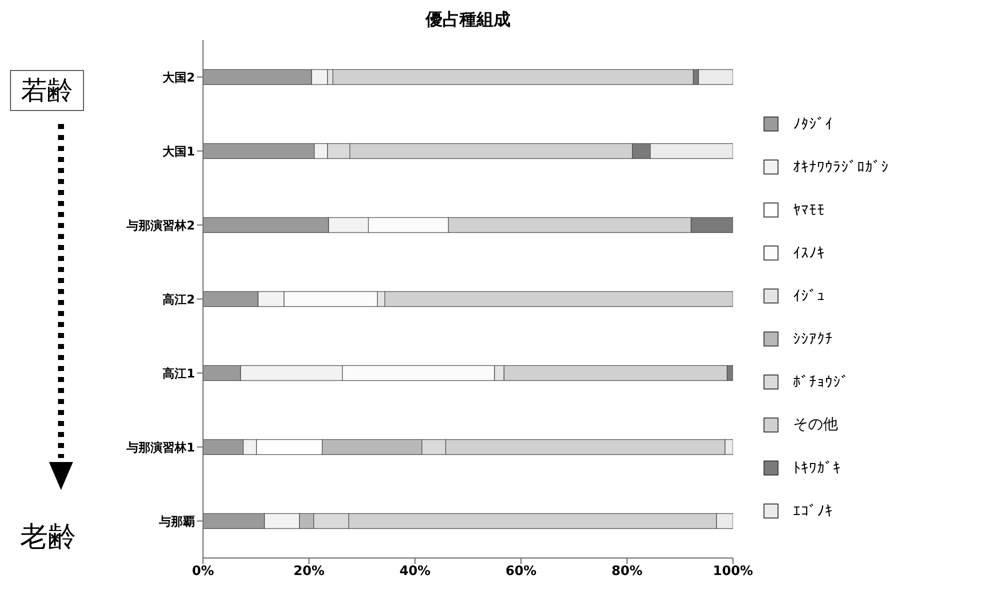 This screenshot has height=612, width=981. I want to click on legend-label: ﾄｷﾜｶﾞｷ, so click(817, 467).